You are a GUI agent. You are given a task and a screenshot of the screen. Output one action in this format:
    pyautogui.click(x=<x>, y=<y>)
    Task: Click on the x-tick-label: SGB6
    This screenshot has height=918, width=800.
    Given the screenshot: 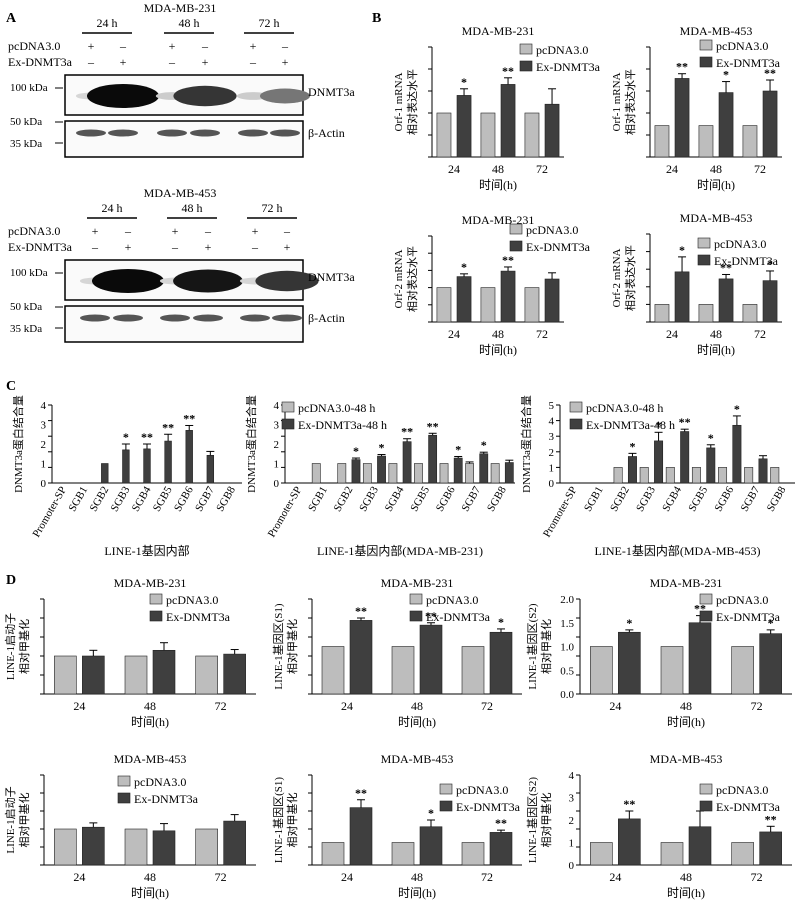 What is the action you would take?
    pyautogui.click(x=184, y=499)
    